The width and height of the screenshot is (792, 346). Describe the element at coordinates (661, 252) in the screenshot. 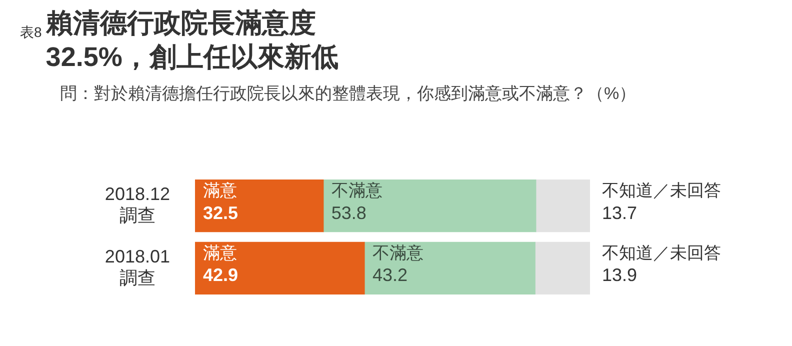

I see `text: 不知道／未回答` at that location.